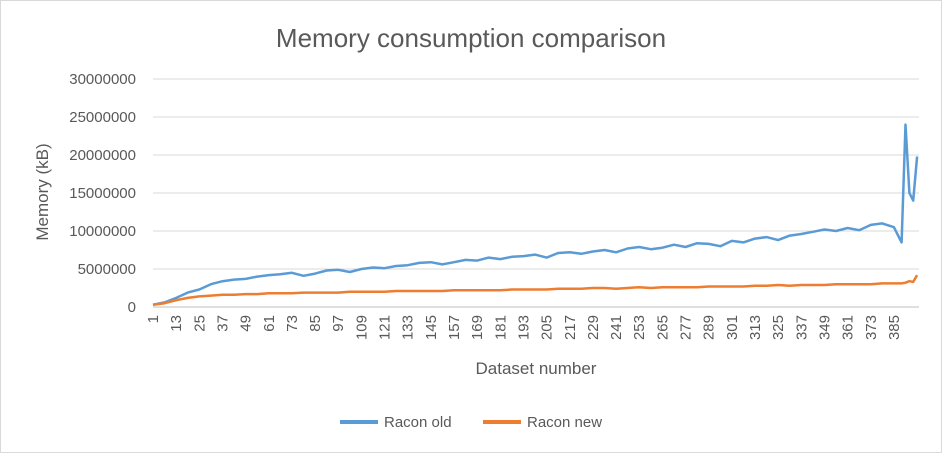  What do you see at coordinates (269, 323) in the screenshot?
I see `x-tick-label: 61` at bounding box center [269, 323].